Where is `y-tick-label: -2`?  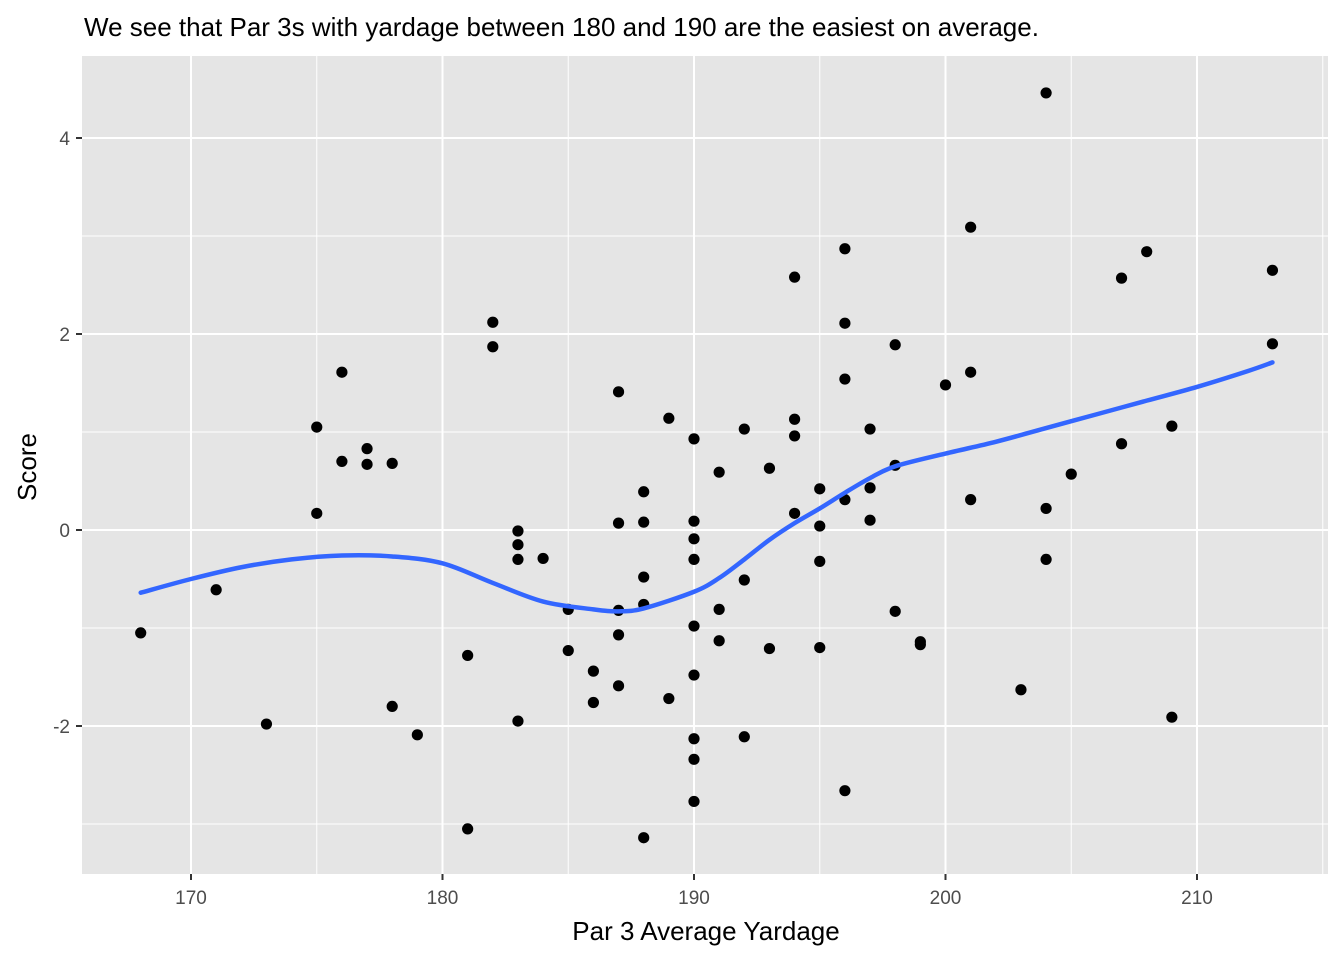 y-tick-label: -2 is located at coordinates (61, 727).